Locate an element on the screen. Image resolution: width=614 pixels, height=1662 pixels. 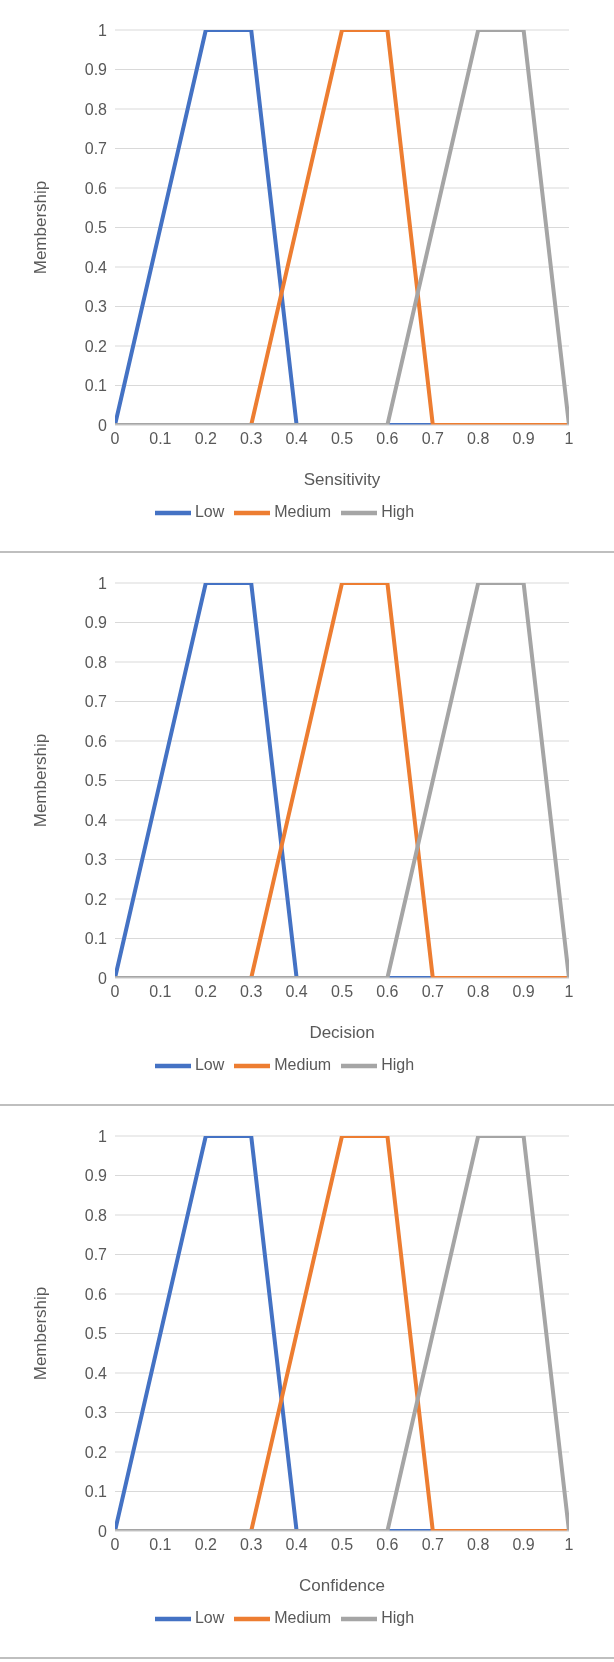
x-axis-title: Confidence is located at coordinates (342, 1585).